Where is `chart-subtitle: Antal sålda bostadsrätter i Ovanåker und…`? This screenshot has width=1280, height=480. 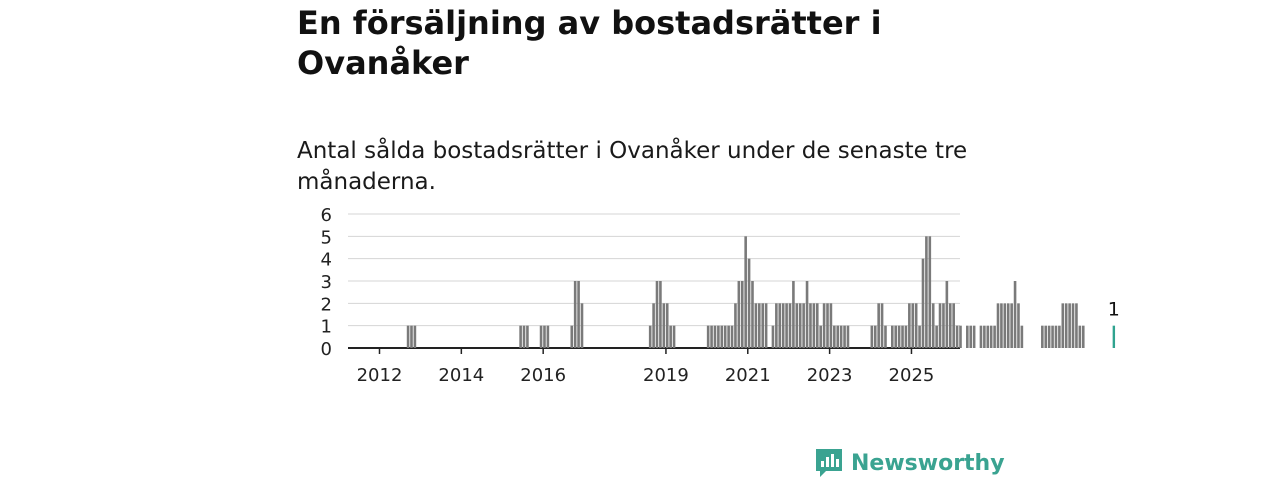
chart-subtitle: Antal sålda bostadsrätter i Ovanåker und… is located at coordinates (632, 166).